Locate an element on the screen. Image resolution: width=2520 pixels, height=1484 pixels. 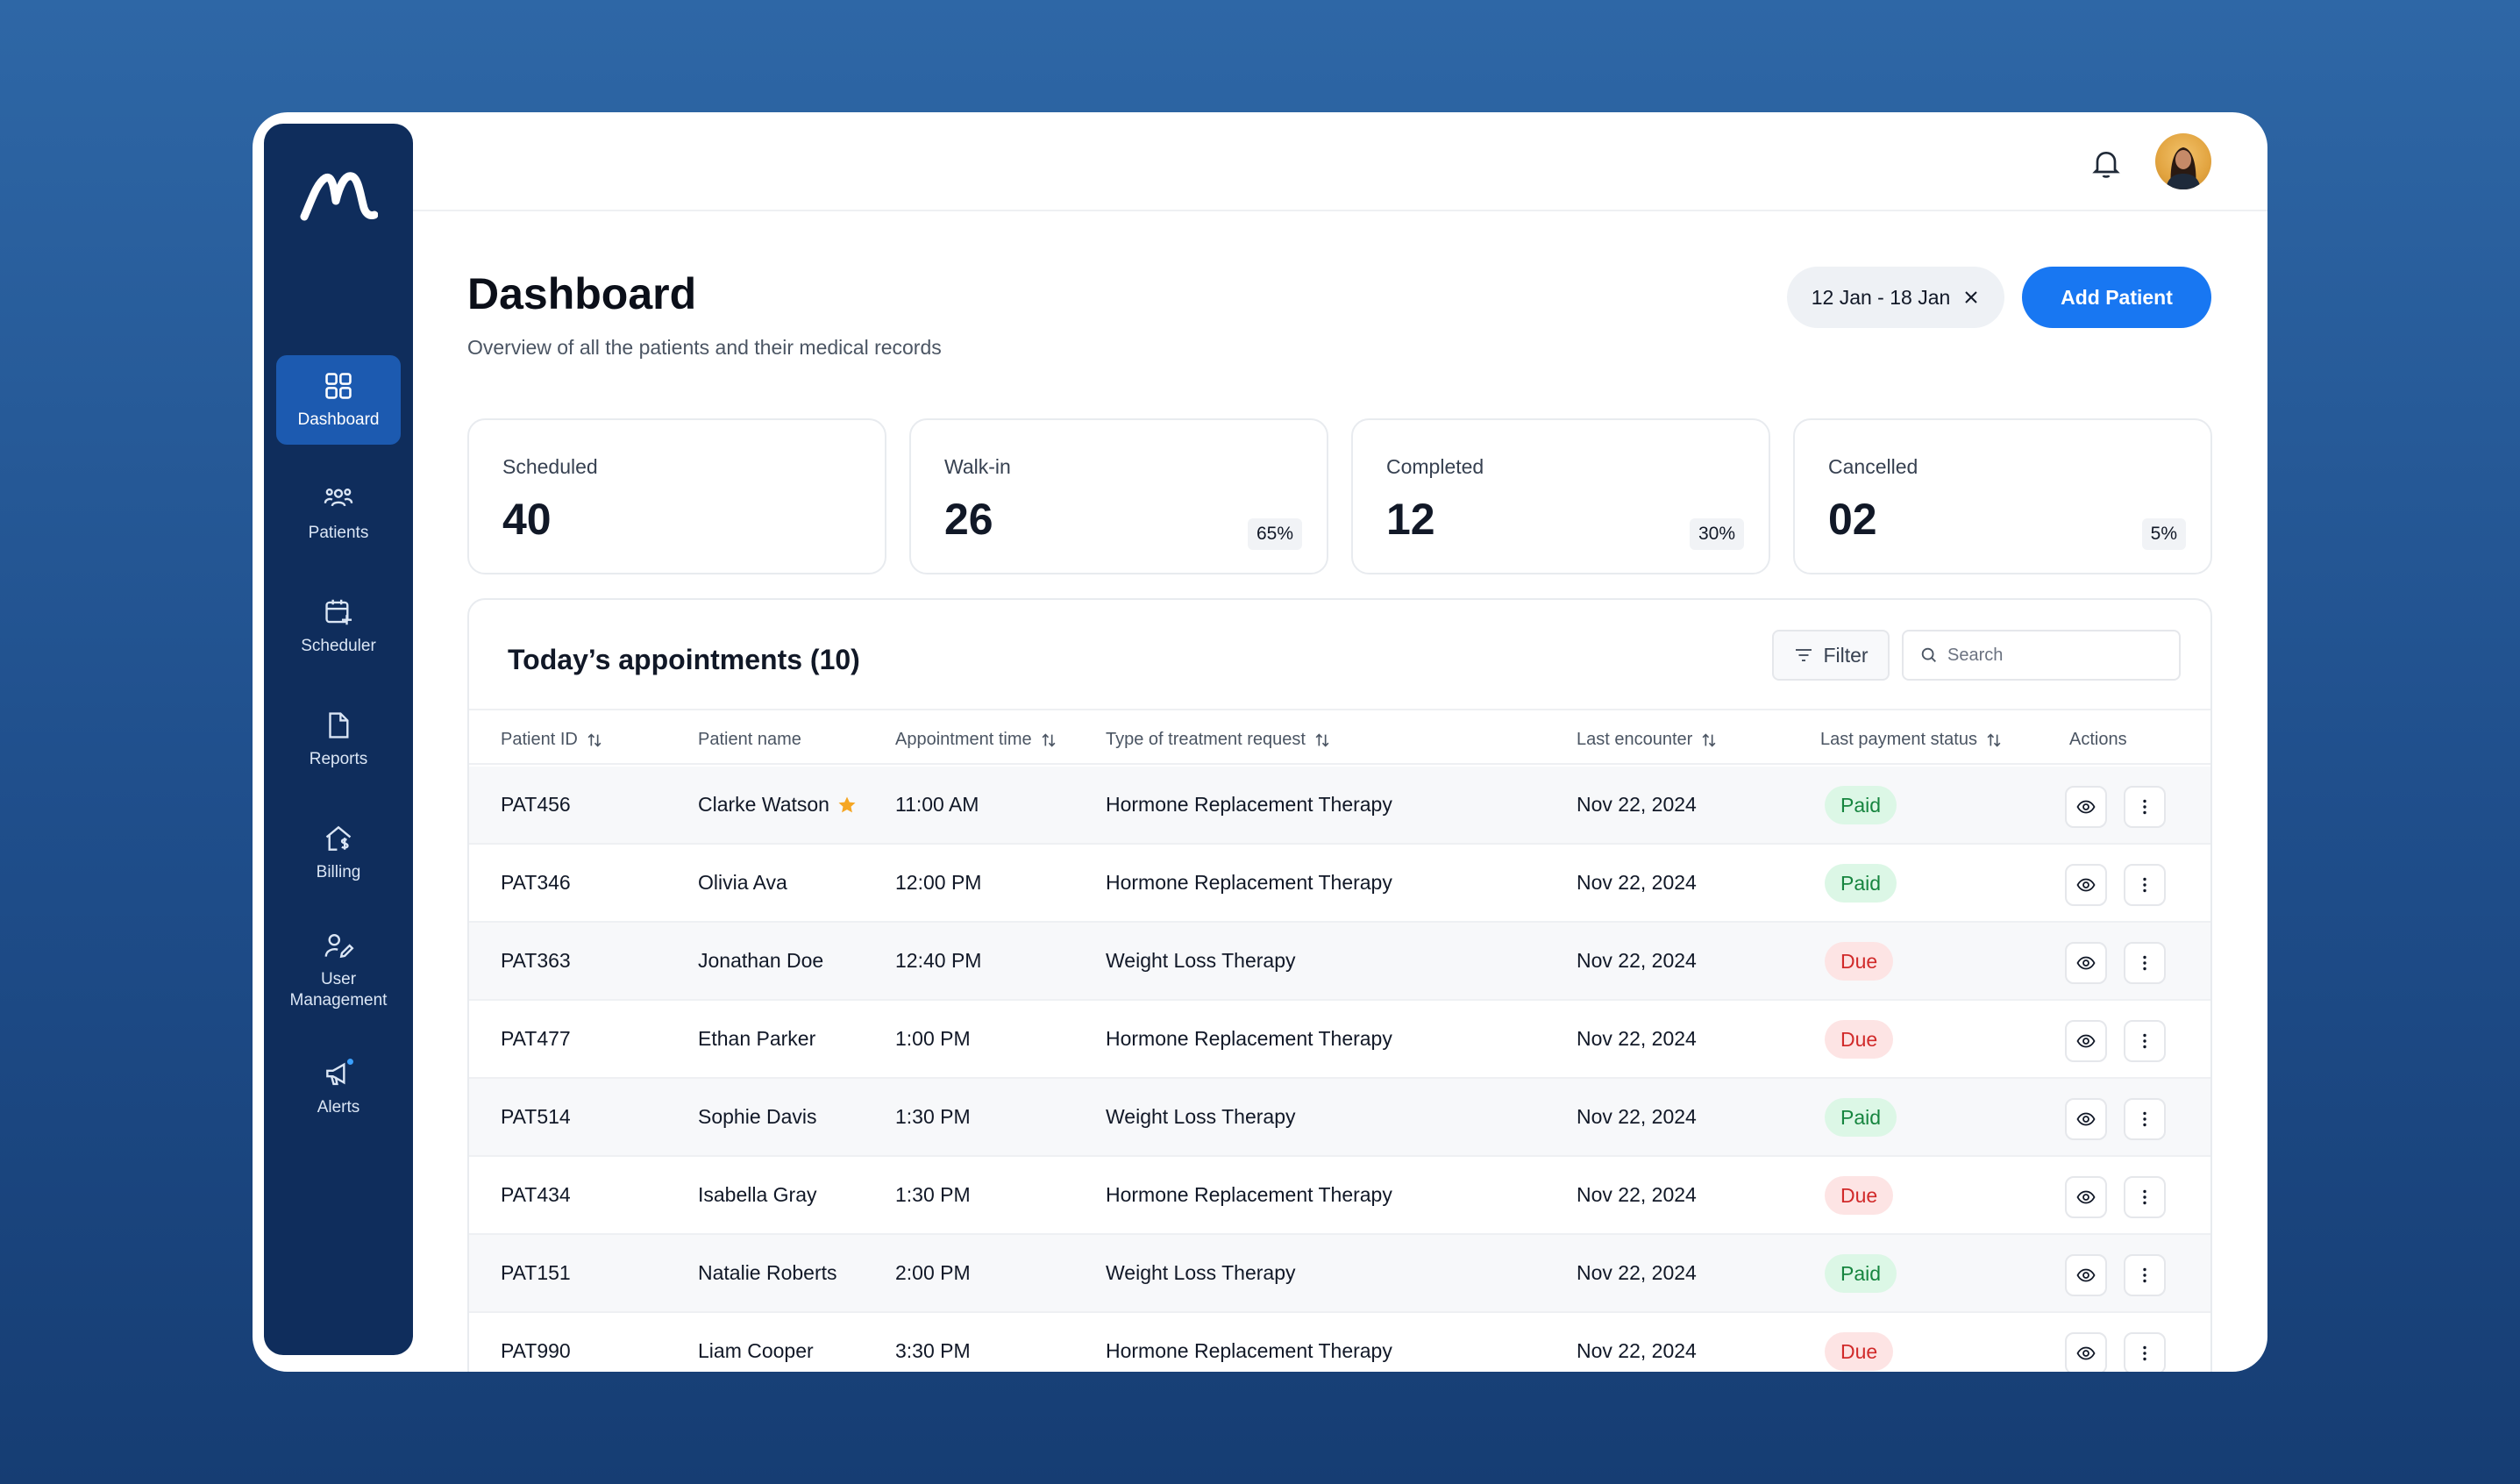
sidebar-item-user-management: User Management is located at coordinates (338, 970).